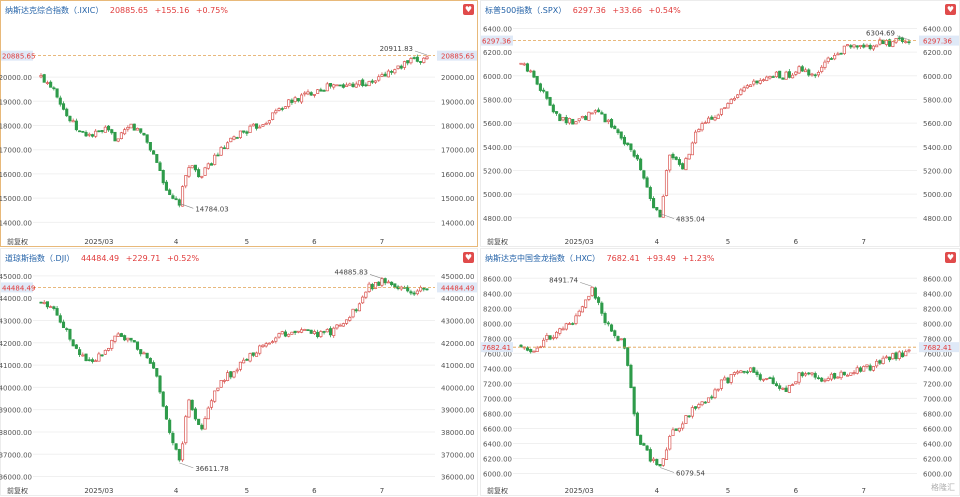 This screenshot has width=960, height=497. What do you see at coordinates (497, 124) in the screenshot?
I see `y-tick-label-left: 5600.00` at bounding box center [497, 124].